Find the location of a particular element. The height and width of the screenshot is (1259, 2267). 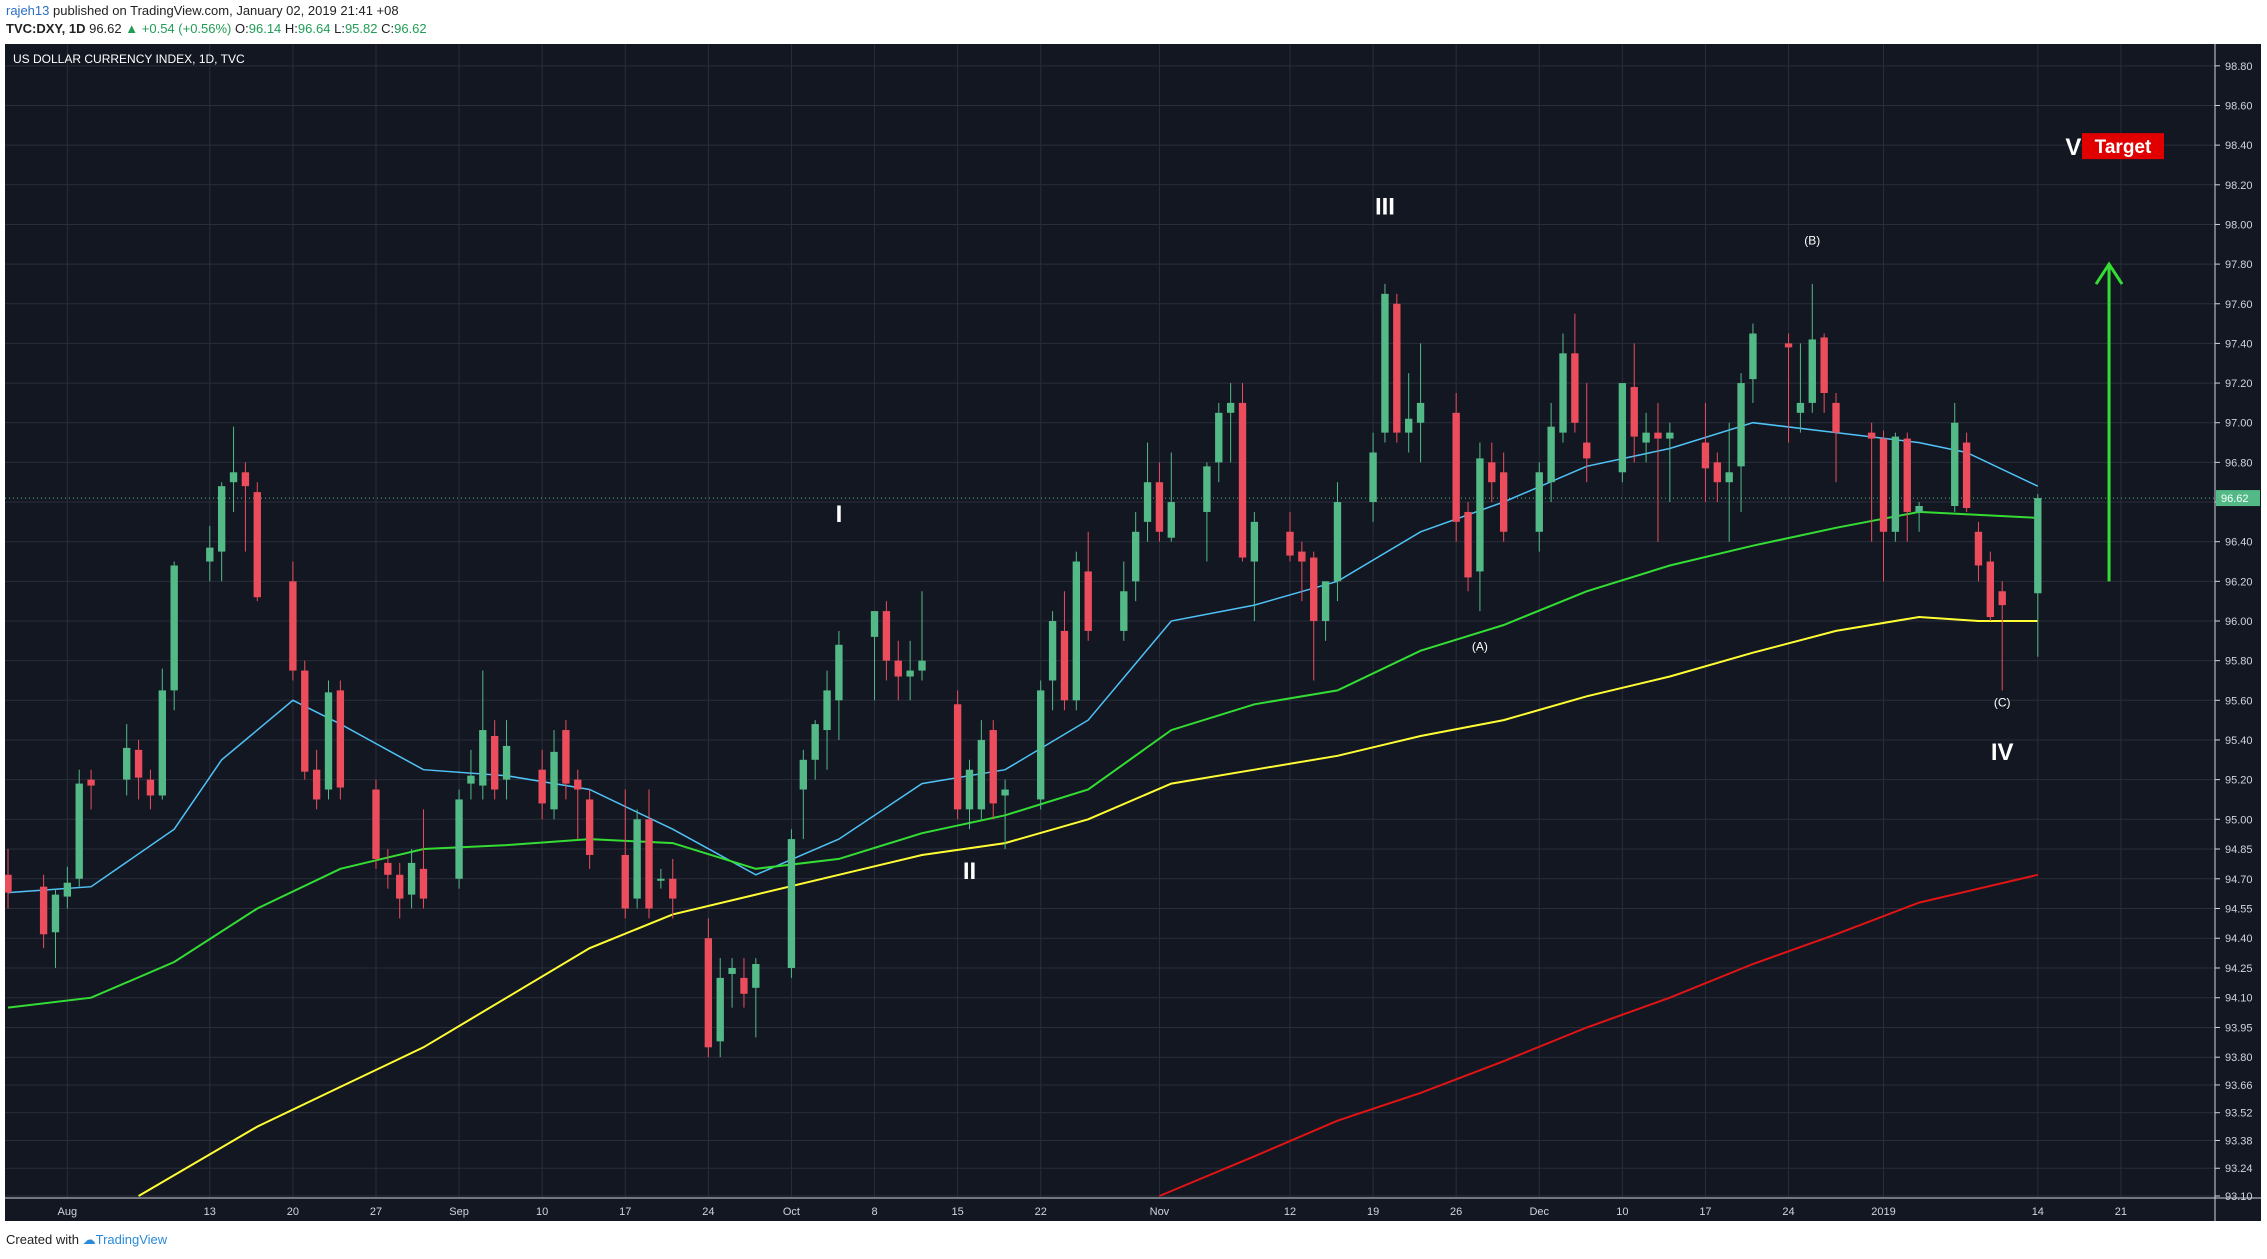

y-tick-label: 97.80 is located at coordinates (2239, 265).